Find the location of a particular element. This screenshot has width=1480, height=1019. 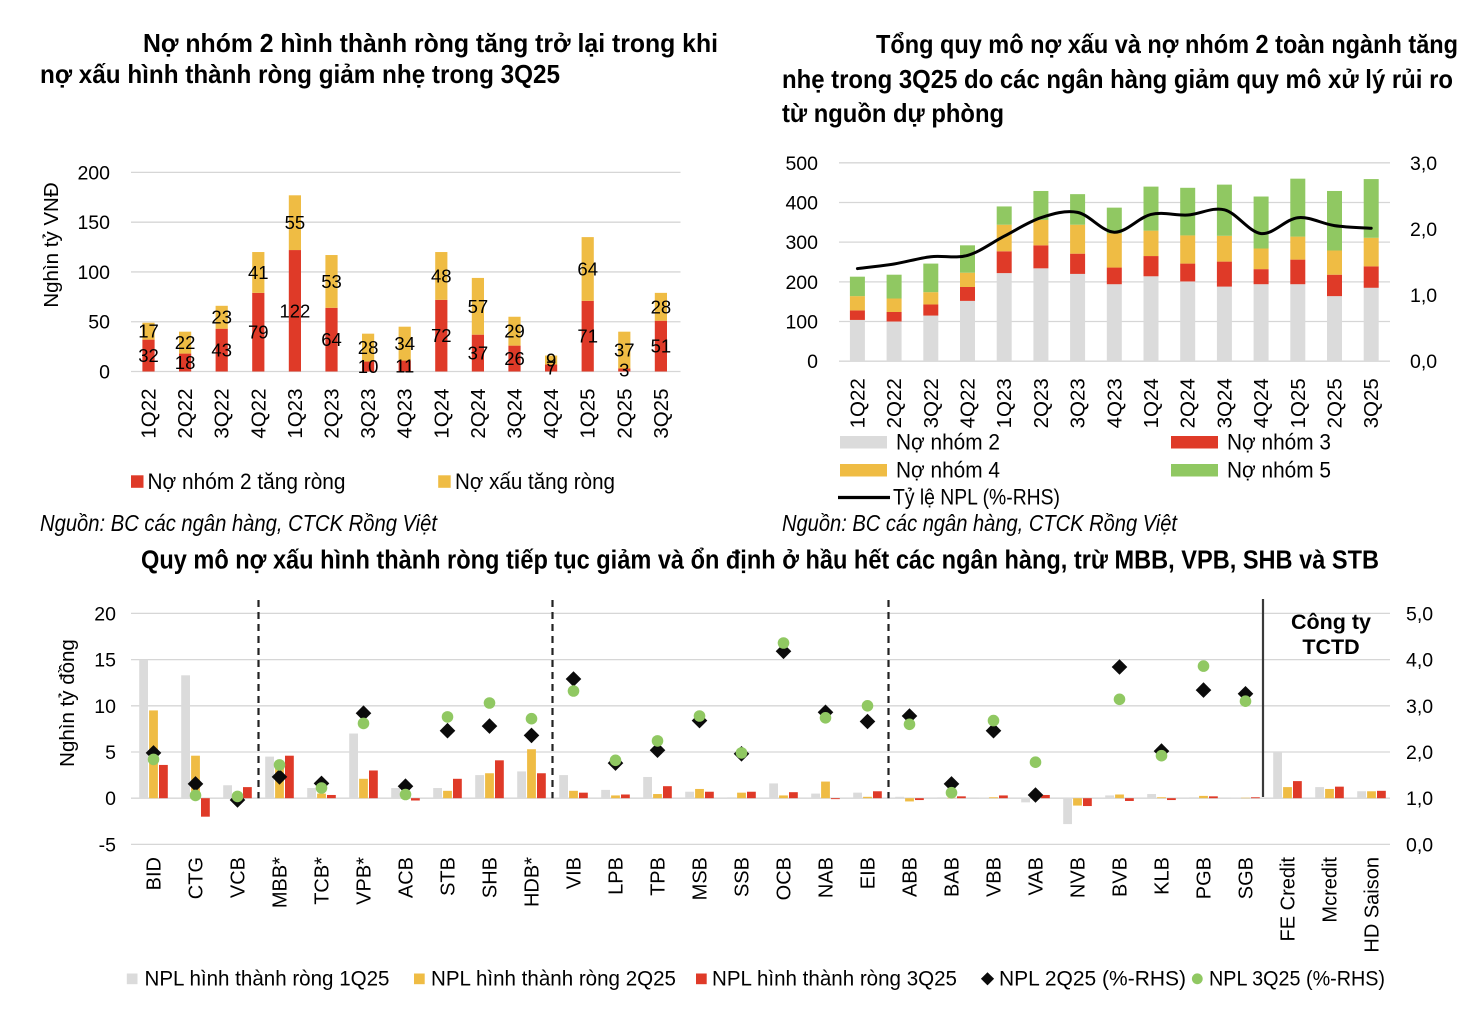

svg-text: 150 is located at coordinates (93, 223).